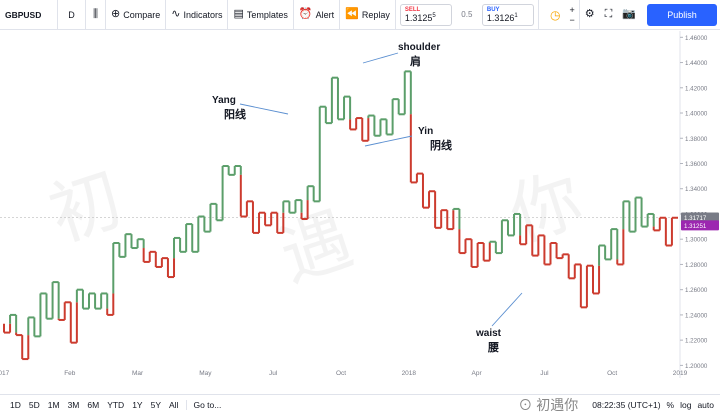 Image resolution: width=720 pixels, height=414 pixels. What do you see at coordinates (238, 14) in the screenshot?
I see `templates-icon: ▤` at bounding box center [238, 14].